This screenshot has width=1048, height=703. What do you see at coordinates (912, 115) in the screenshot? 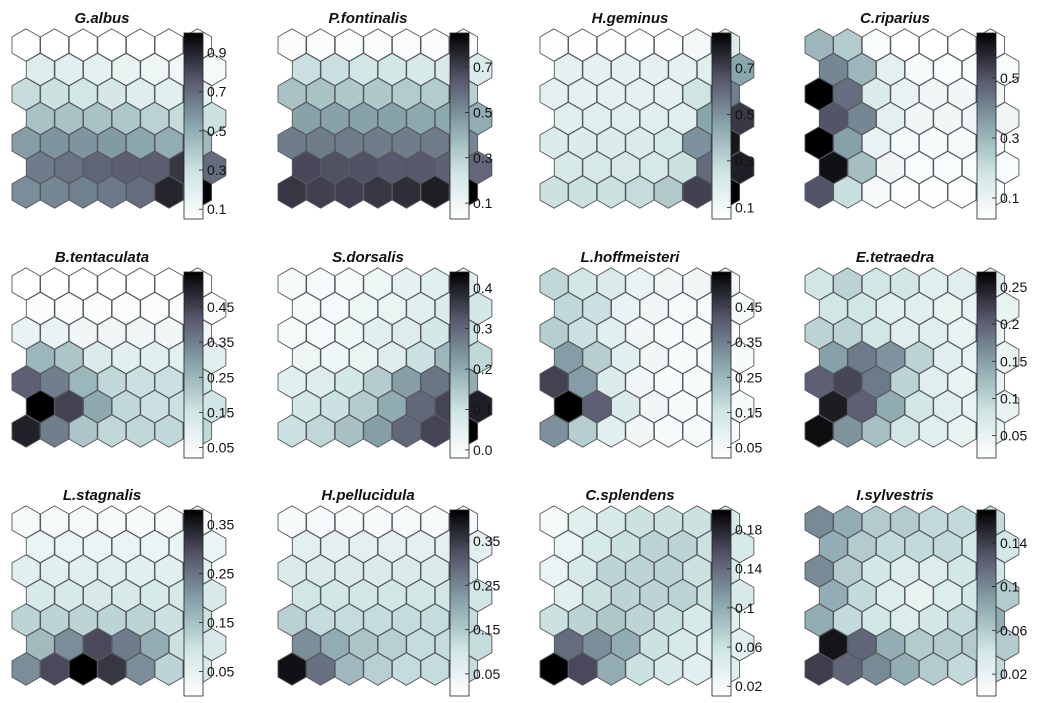
I see `som-panel: C.riparius 0.1 0.3 0.5` at bounding box center [912, 115].